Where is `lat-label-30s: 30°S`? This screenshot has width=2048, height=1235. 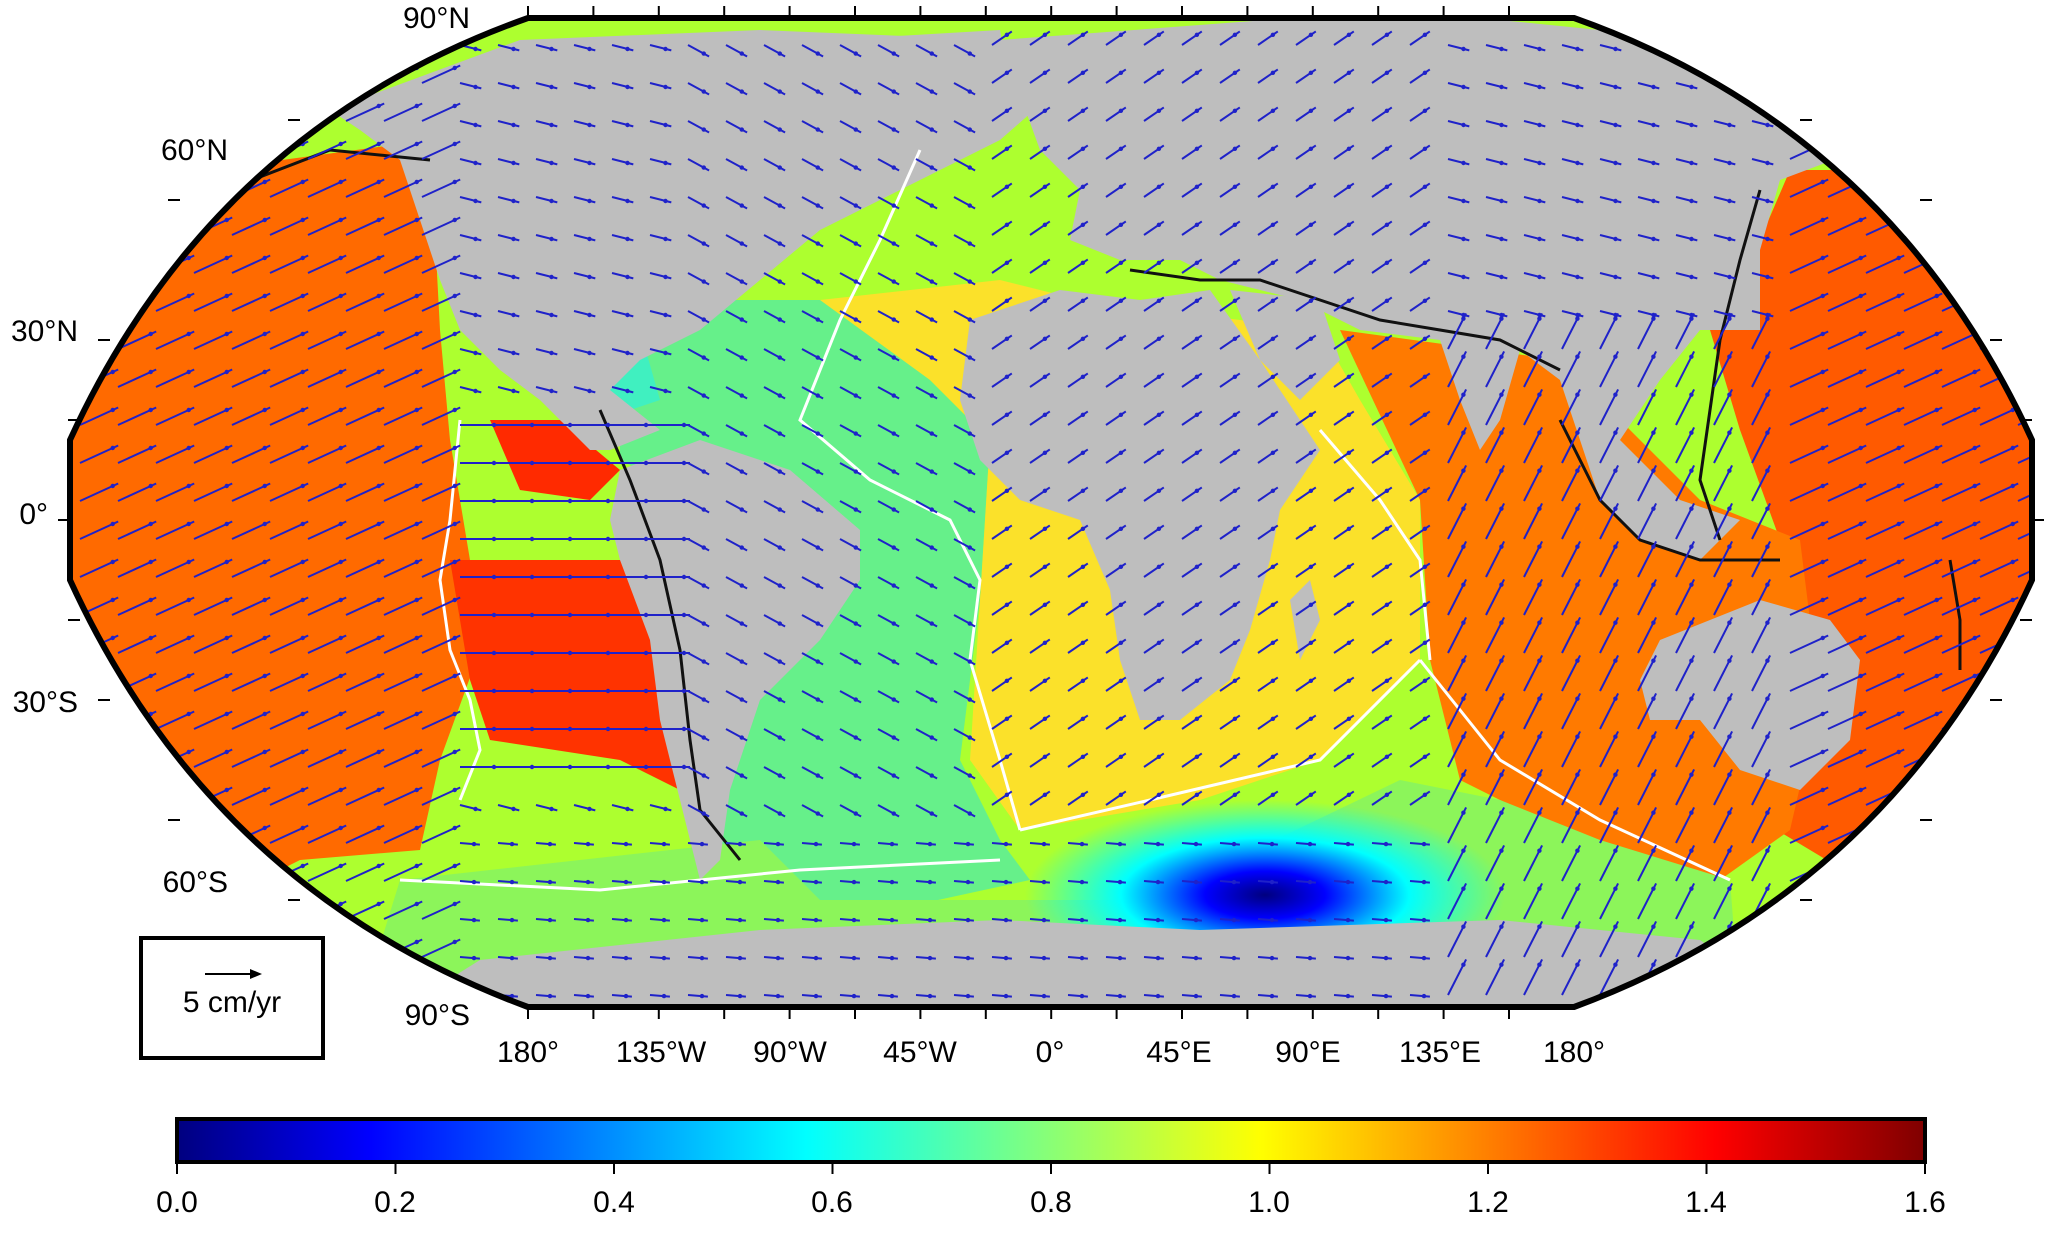
lat-label-30s: 30°S is located at coordinates (45, 702).